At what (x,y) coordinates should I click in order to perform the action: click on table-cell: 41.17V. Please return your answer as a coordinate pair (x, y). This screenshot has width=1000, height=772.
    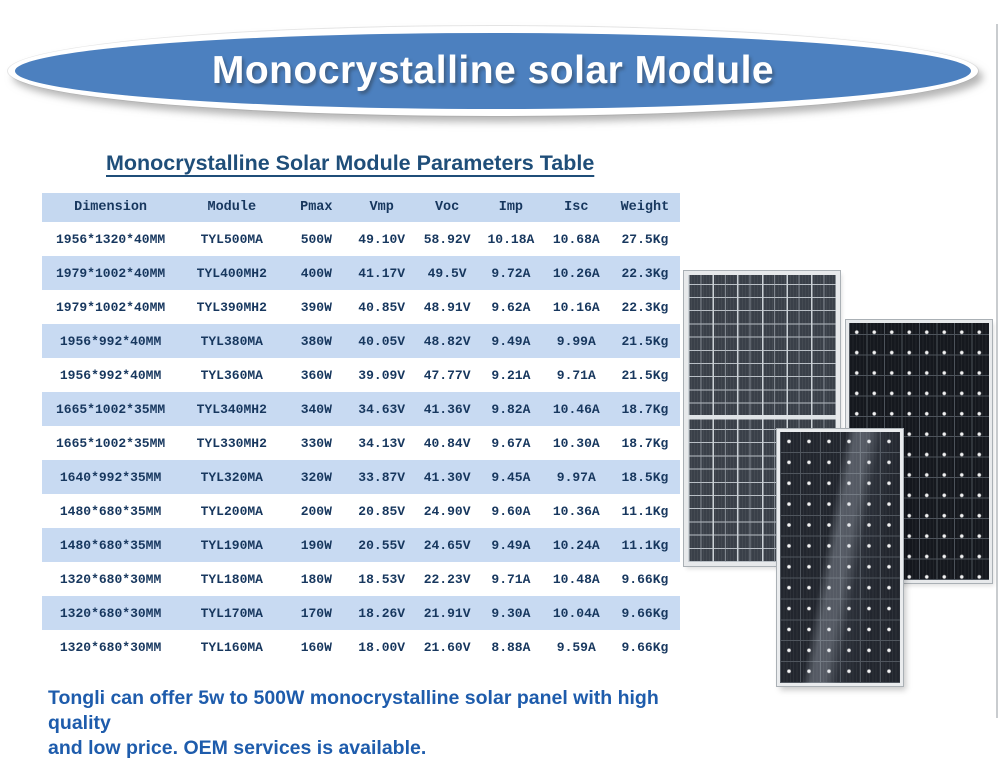
    Looking at the image, I should click on (382, 273).